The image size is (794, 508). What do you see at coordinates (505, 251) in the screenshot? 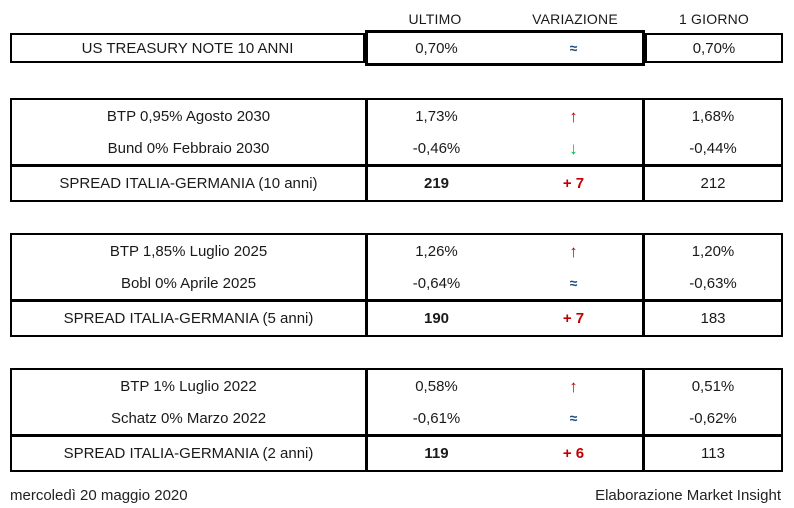
I see `bond-values: 1,26% ↑` at bounding box center [505, 251].